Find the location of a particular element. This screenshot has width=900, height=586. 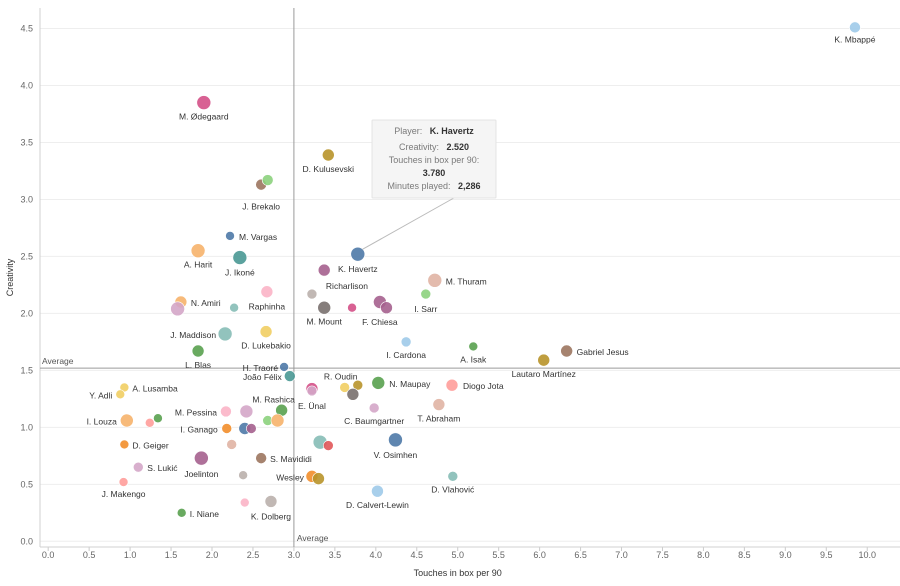

x-tick-label: 8.5 is located at coordinates (744, 555).